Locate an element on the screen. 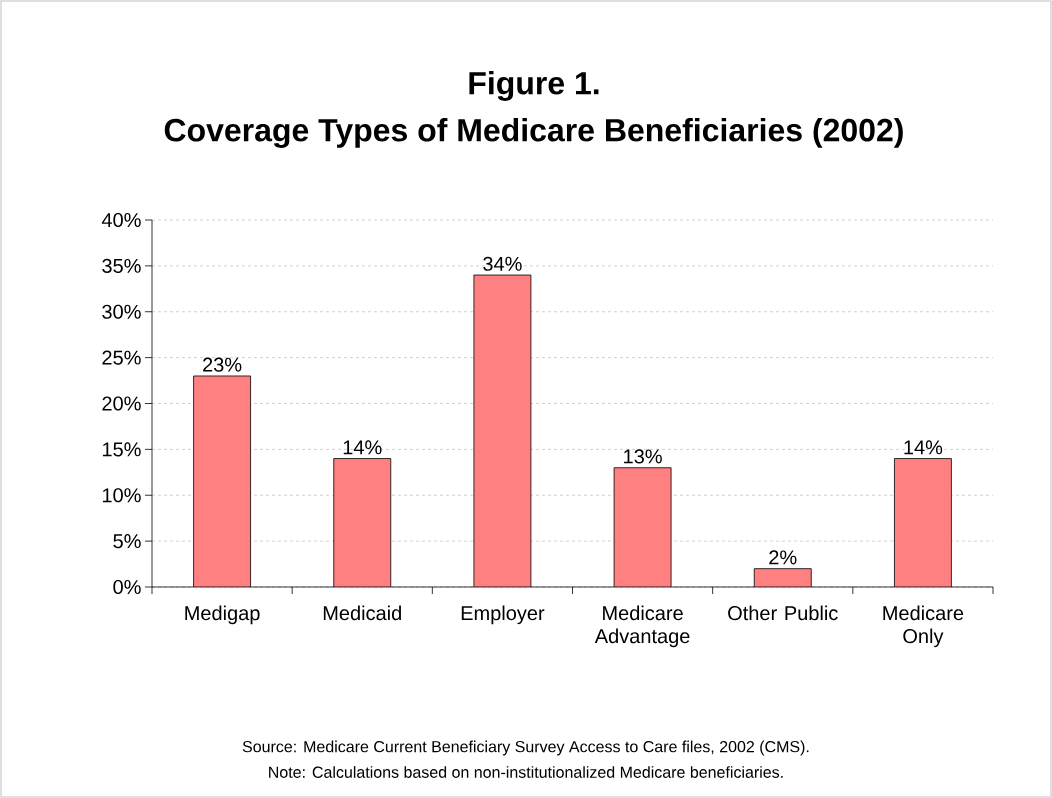 The height and width of the screenshot is (798, 1052). y-tick-label: 5% is located at coordinates (127, 541).